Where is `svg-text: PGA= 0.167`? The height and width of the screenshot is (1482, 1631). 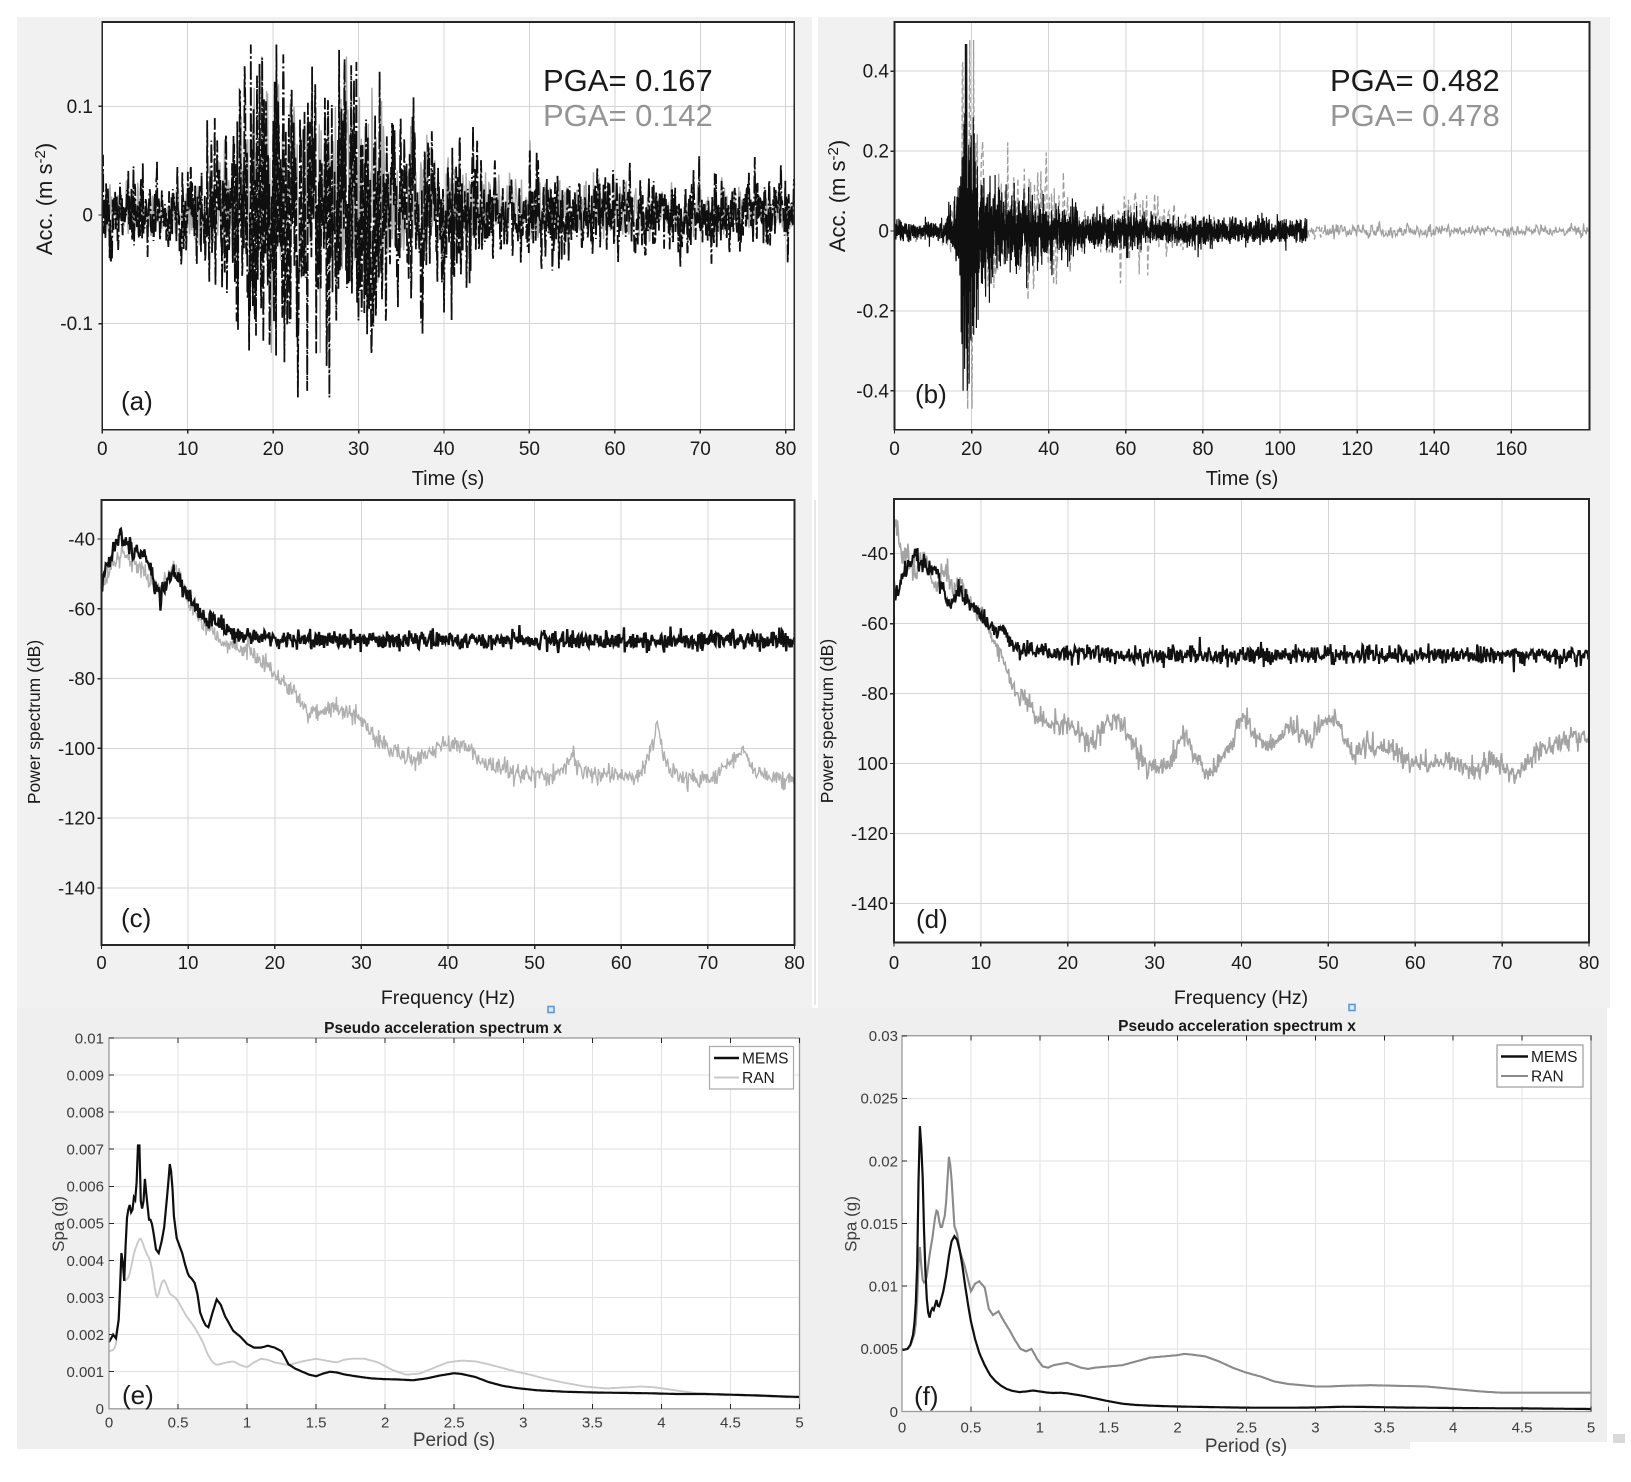 svg-text: PGA= 0.167 is located at coordinates (628, 80).